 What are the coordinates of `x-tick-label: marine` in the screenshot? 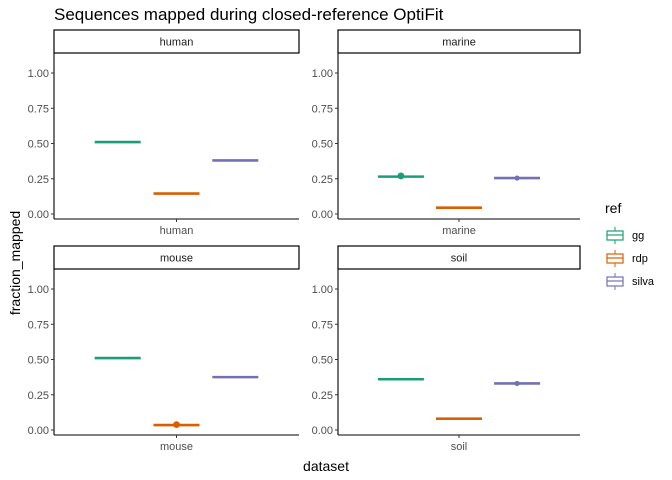 It's located at (459, 231).